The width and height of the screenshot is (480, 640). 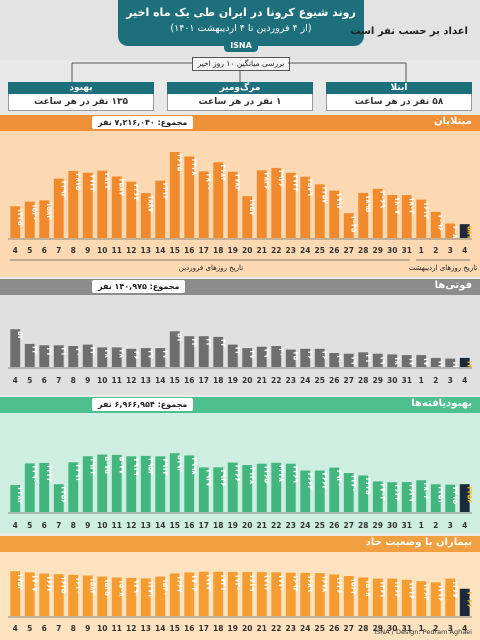 I want to click on data-label: ۵۱, so click(x=179, y=337).